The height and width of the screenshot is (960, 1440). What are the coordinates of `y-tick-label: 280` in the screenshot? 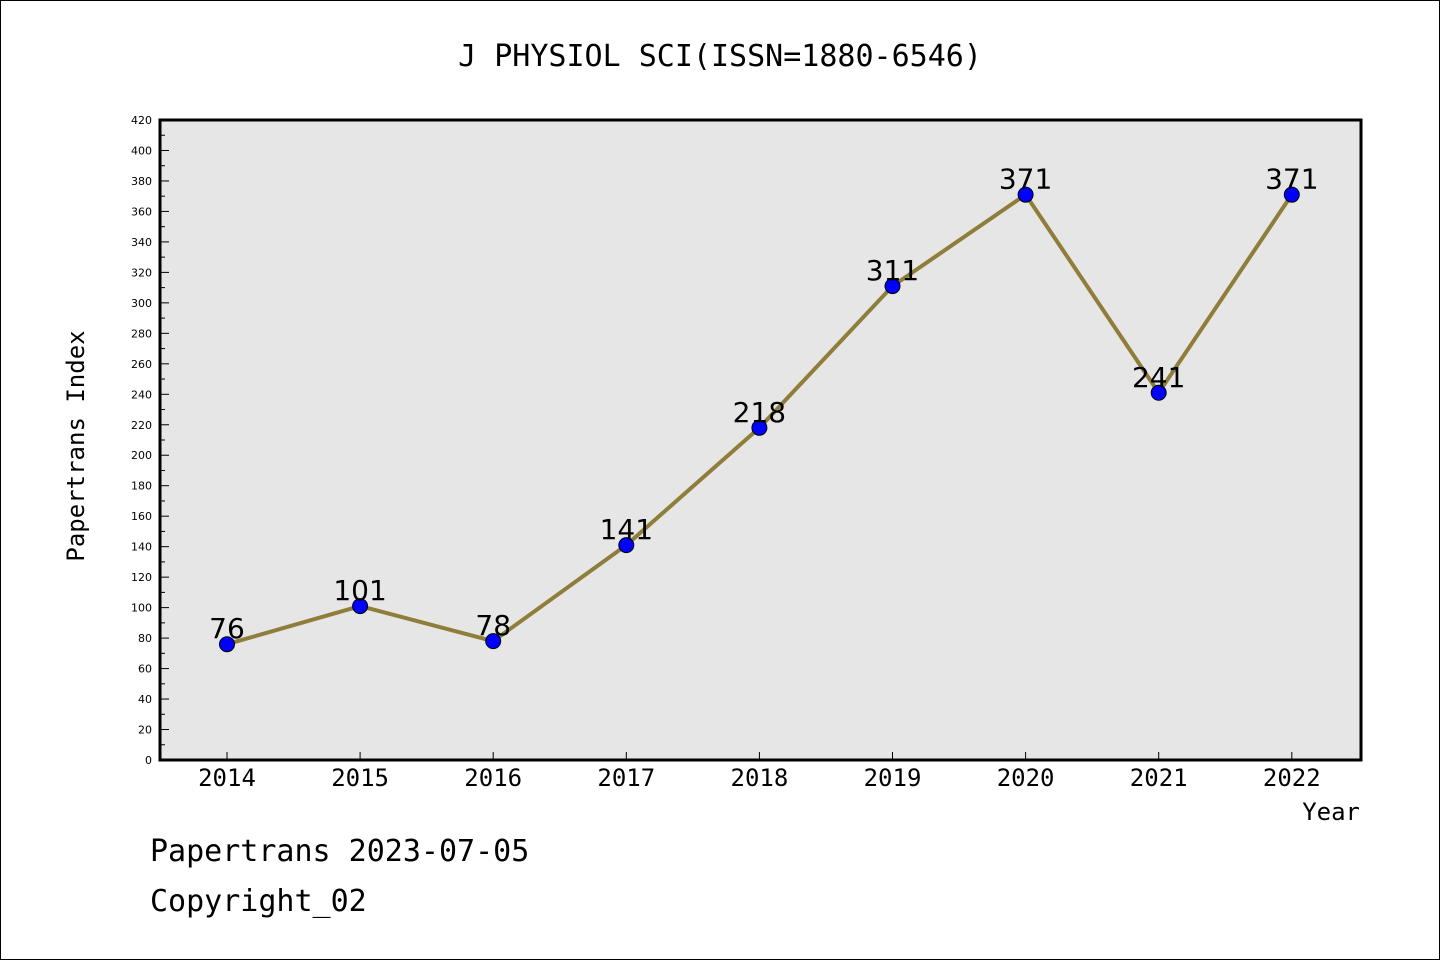 It's located at (141, 333).